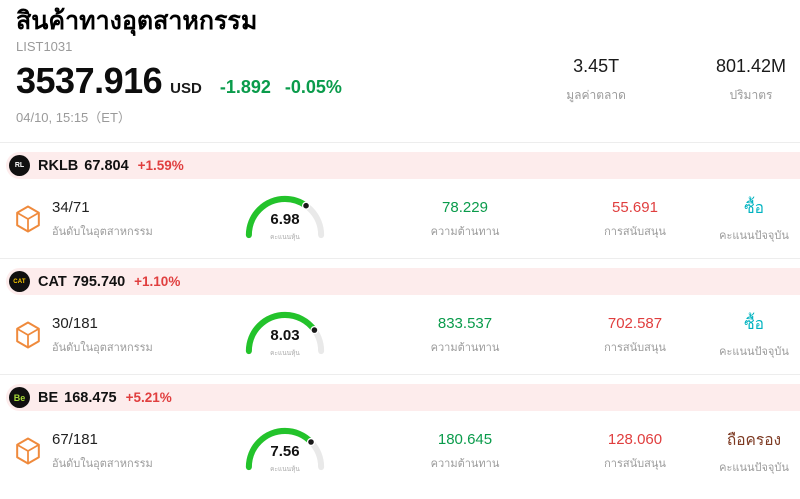 This screenshot has width=800, height=499. I want to click on rklb-logo-icon: RL, so click(19, 165).